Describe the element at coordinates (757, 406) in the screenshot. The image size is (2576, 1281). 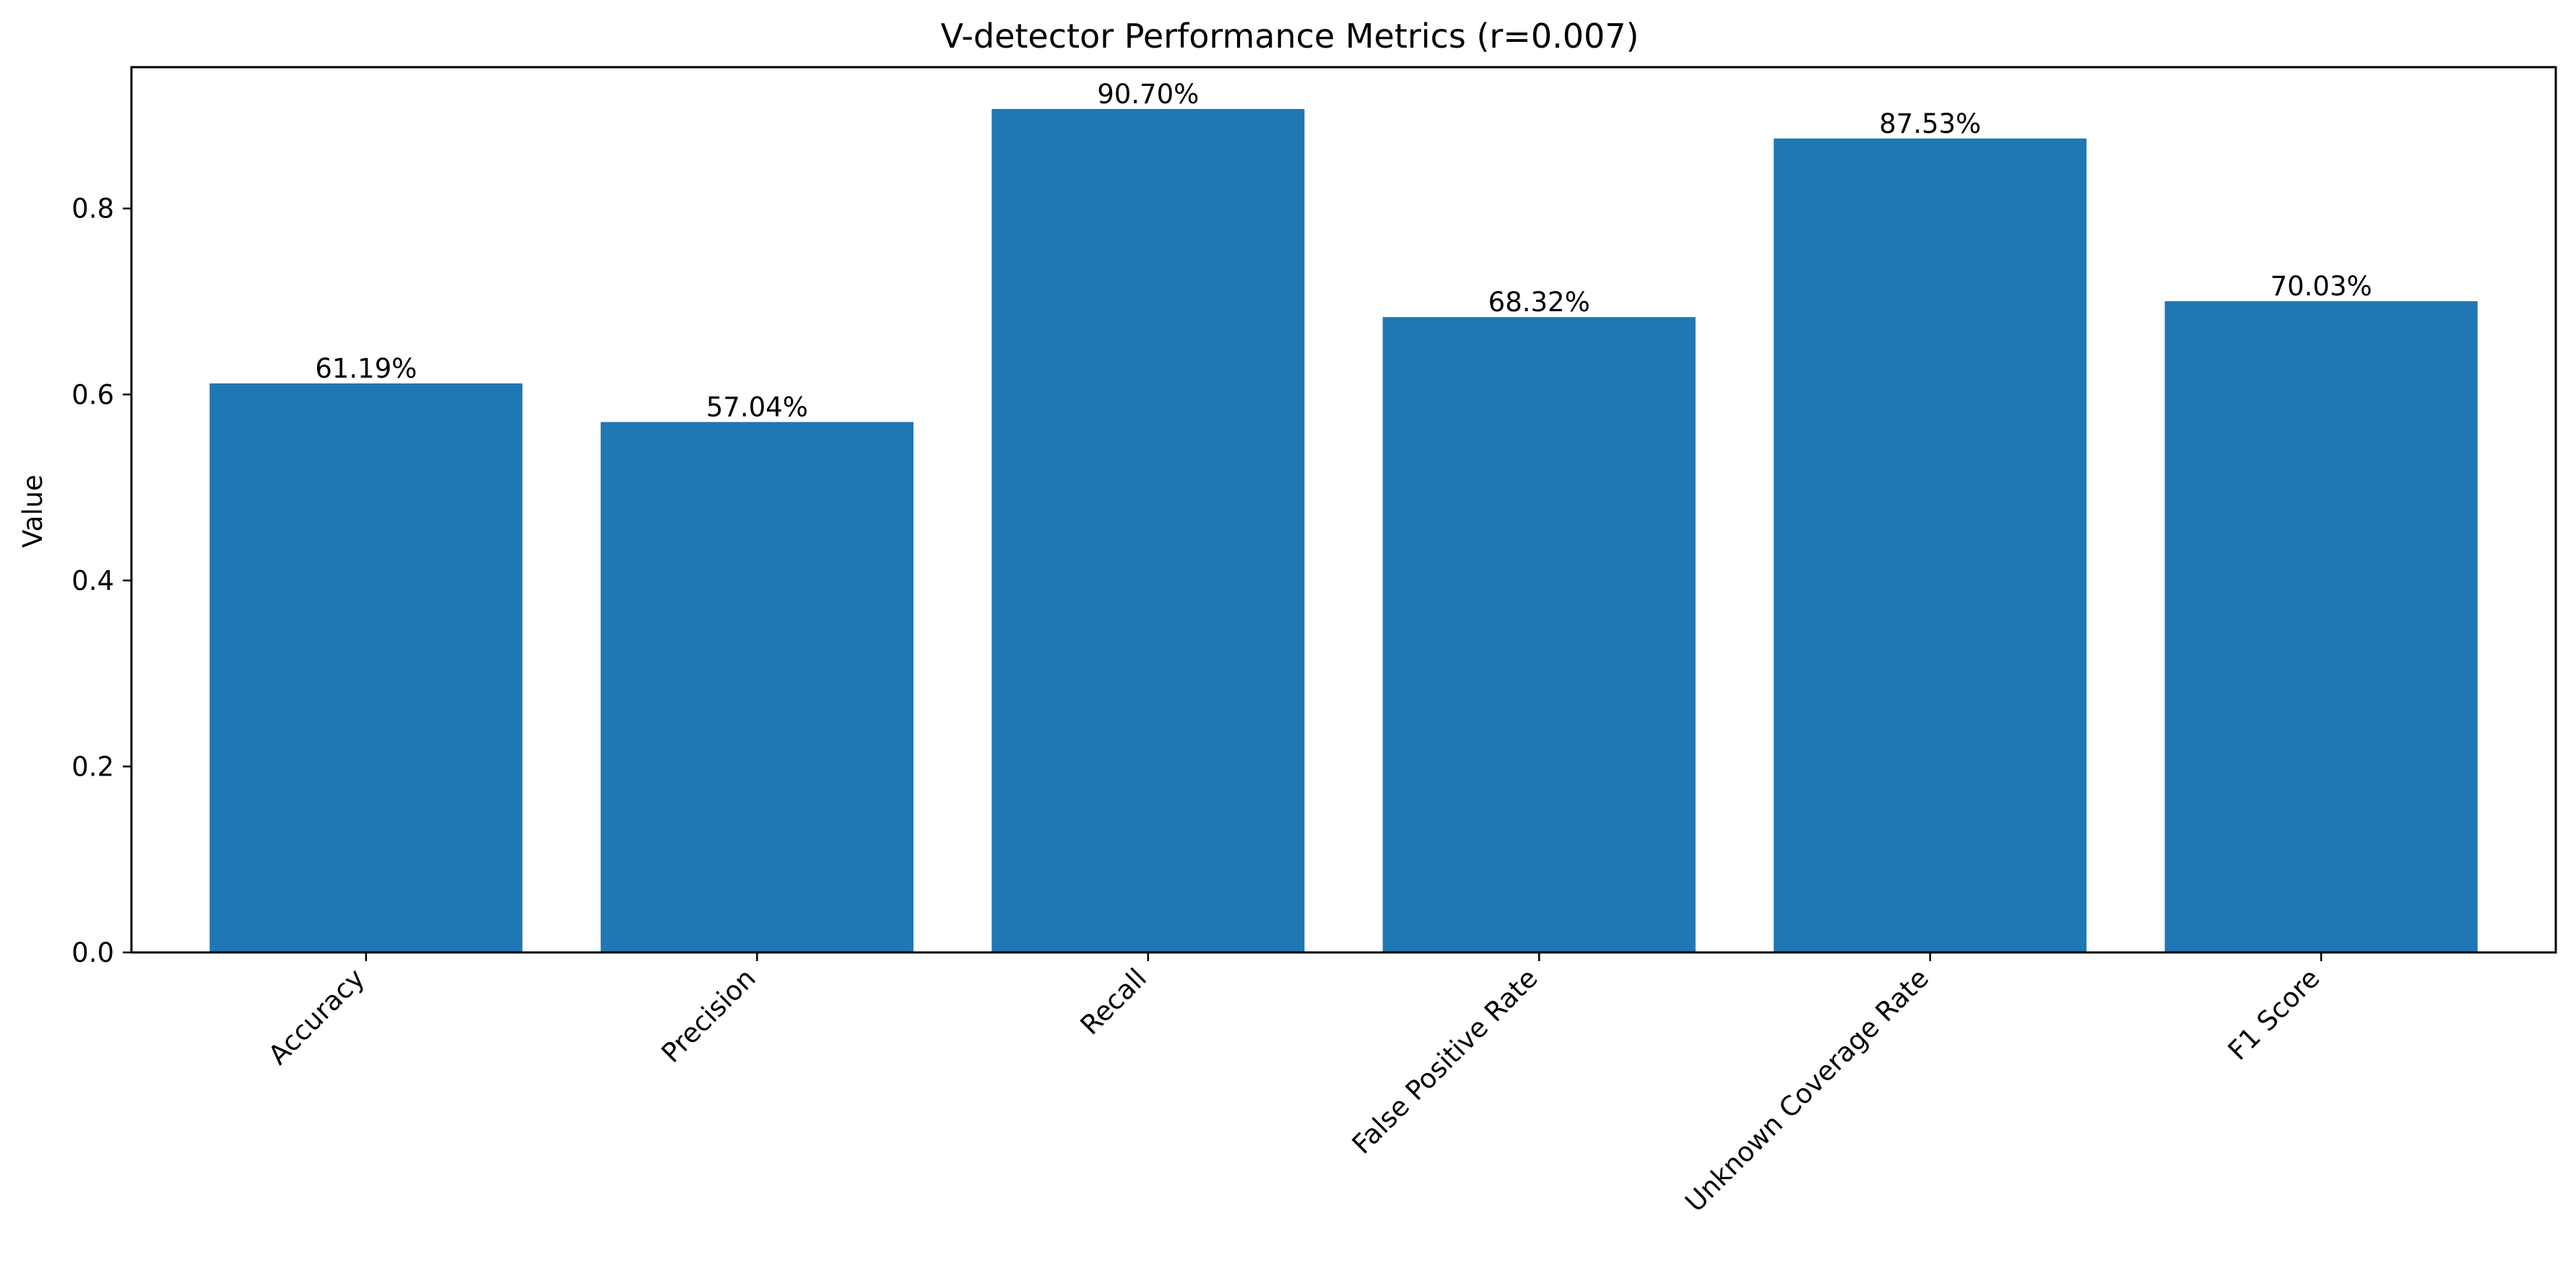
I see `data-label-1: 57.04%` at that location.